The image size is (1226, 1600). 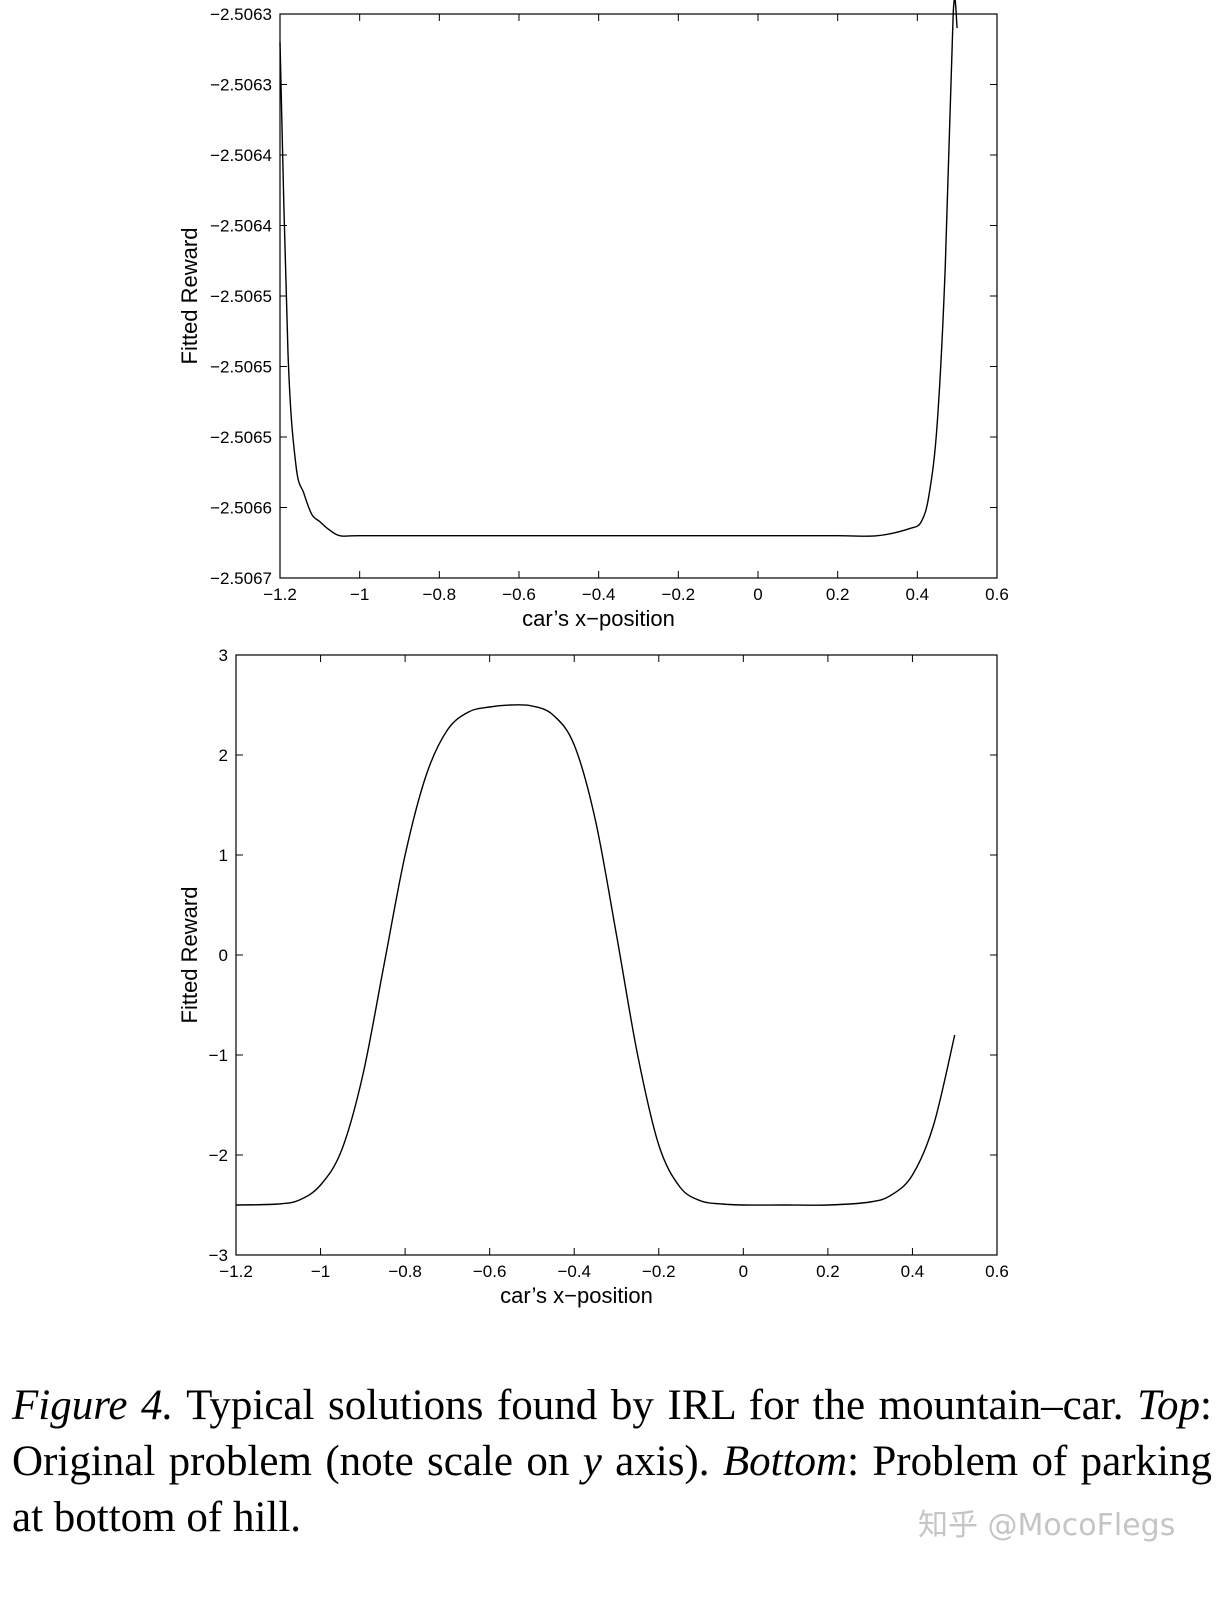 I want to click on y-tick-label: −2.5066, so click(x=241, y=508).